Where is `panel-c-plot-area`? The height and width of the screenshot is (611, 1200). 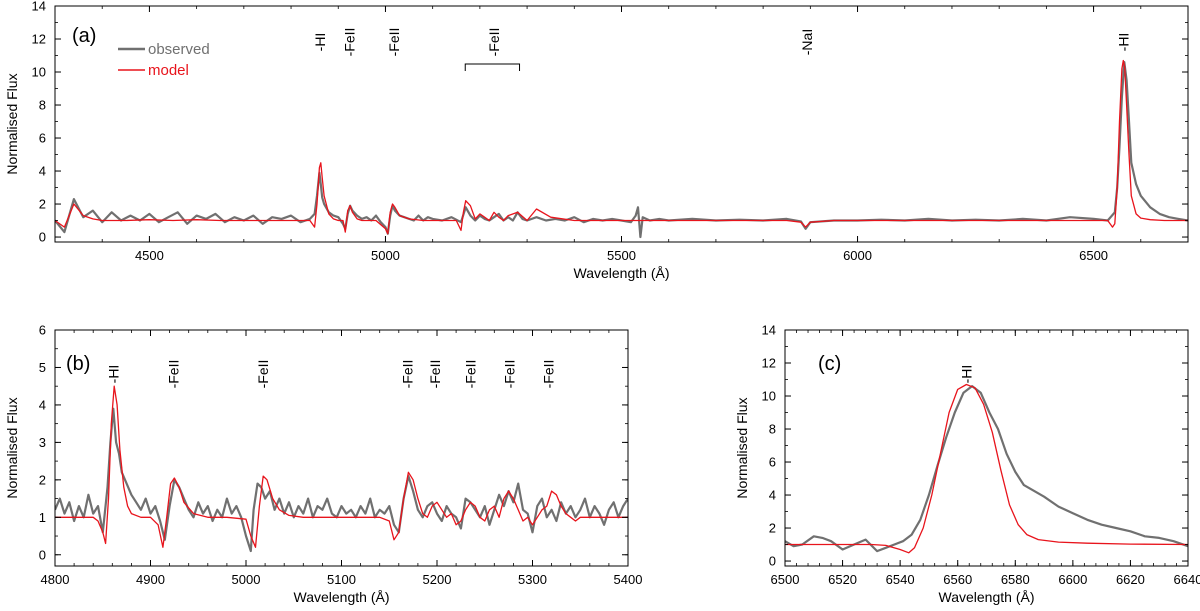
panel-c-plot-area is located at coordinates (986, 468).